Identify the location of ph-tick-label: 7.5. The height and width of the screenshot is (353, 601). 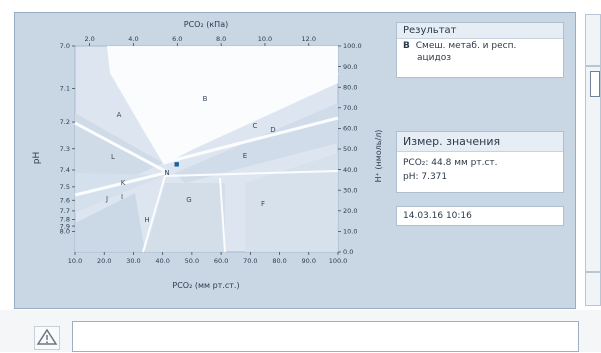
(65, 187).